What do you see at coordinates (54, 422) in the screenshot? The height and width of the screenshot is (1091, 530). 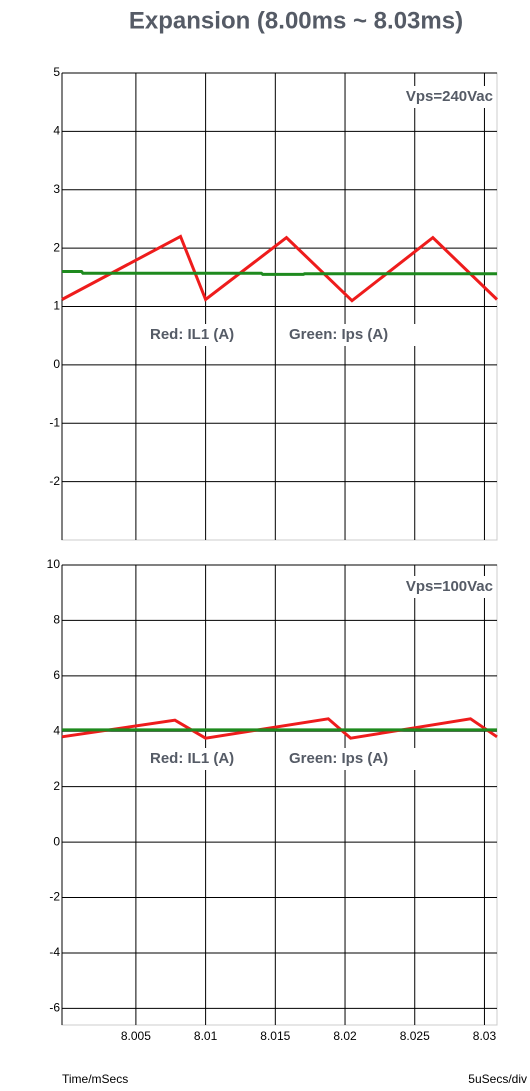 I see `y-tick-label: -1` at bounding box center [54, 422].